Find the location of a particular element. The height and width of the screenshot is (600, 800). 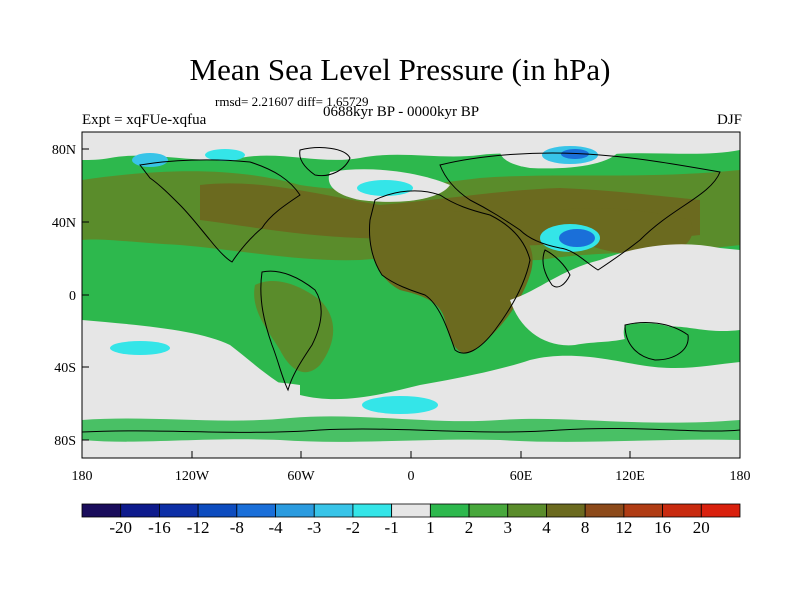

field-north-atlantic-low is located at coordinates (385, 188).